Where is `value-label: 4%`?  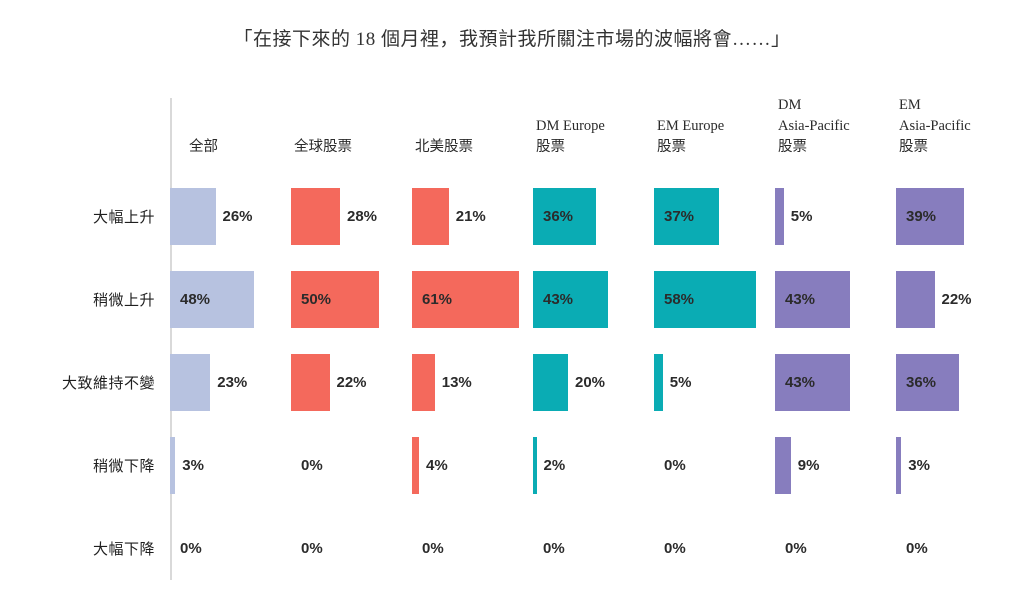
value-label: 4% is located at coordinates (437, 465).